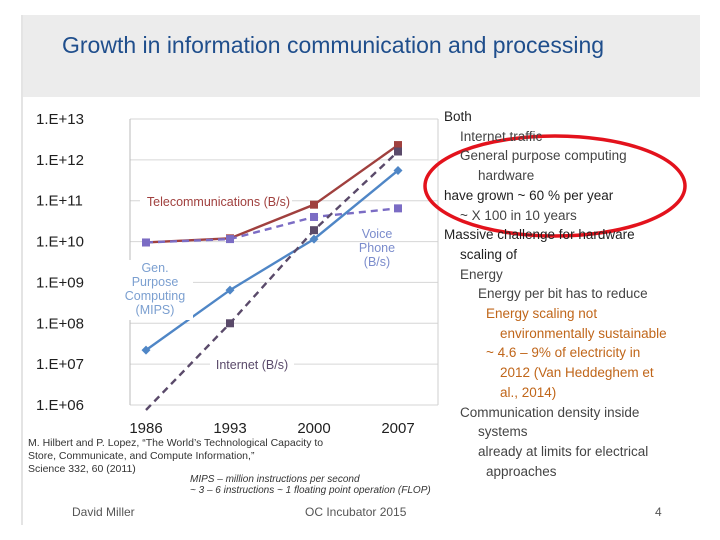 This screenshot has width=720, height=540. I want to click on highlight-ellipse, so click(555, 186).